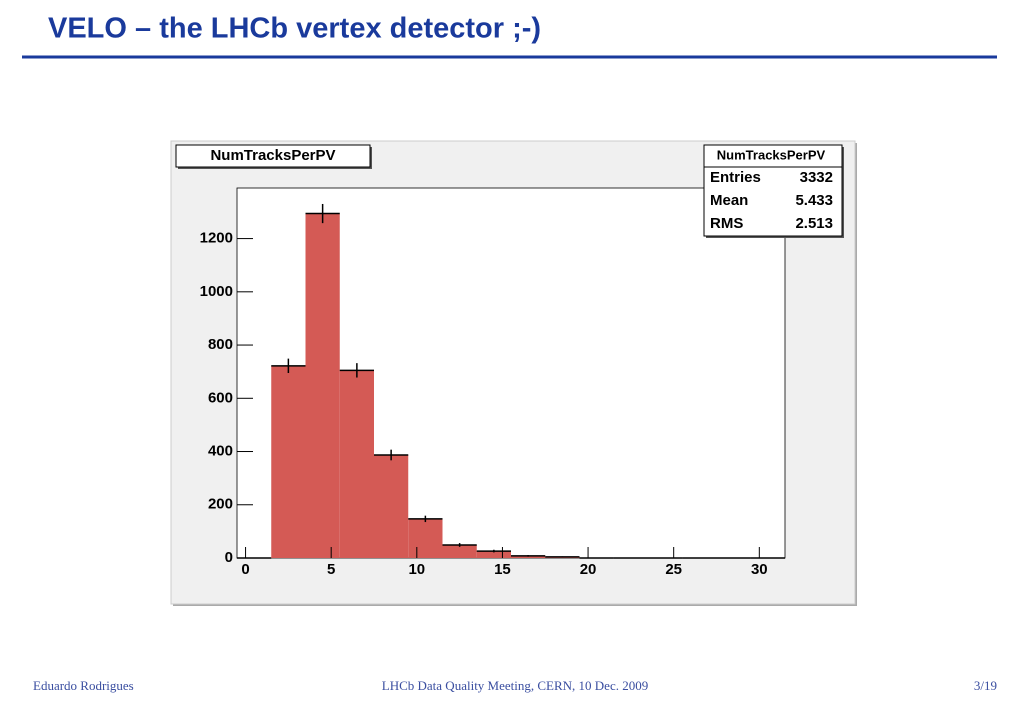 This screenshot has height=708, width=1023. I want to click on x-tick-label: 30, so click(759, 569).